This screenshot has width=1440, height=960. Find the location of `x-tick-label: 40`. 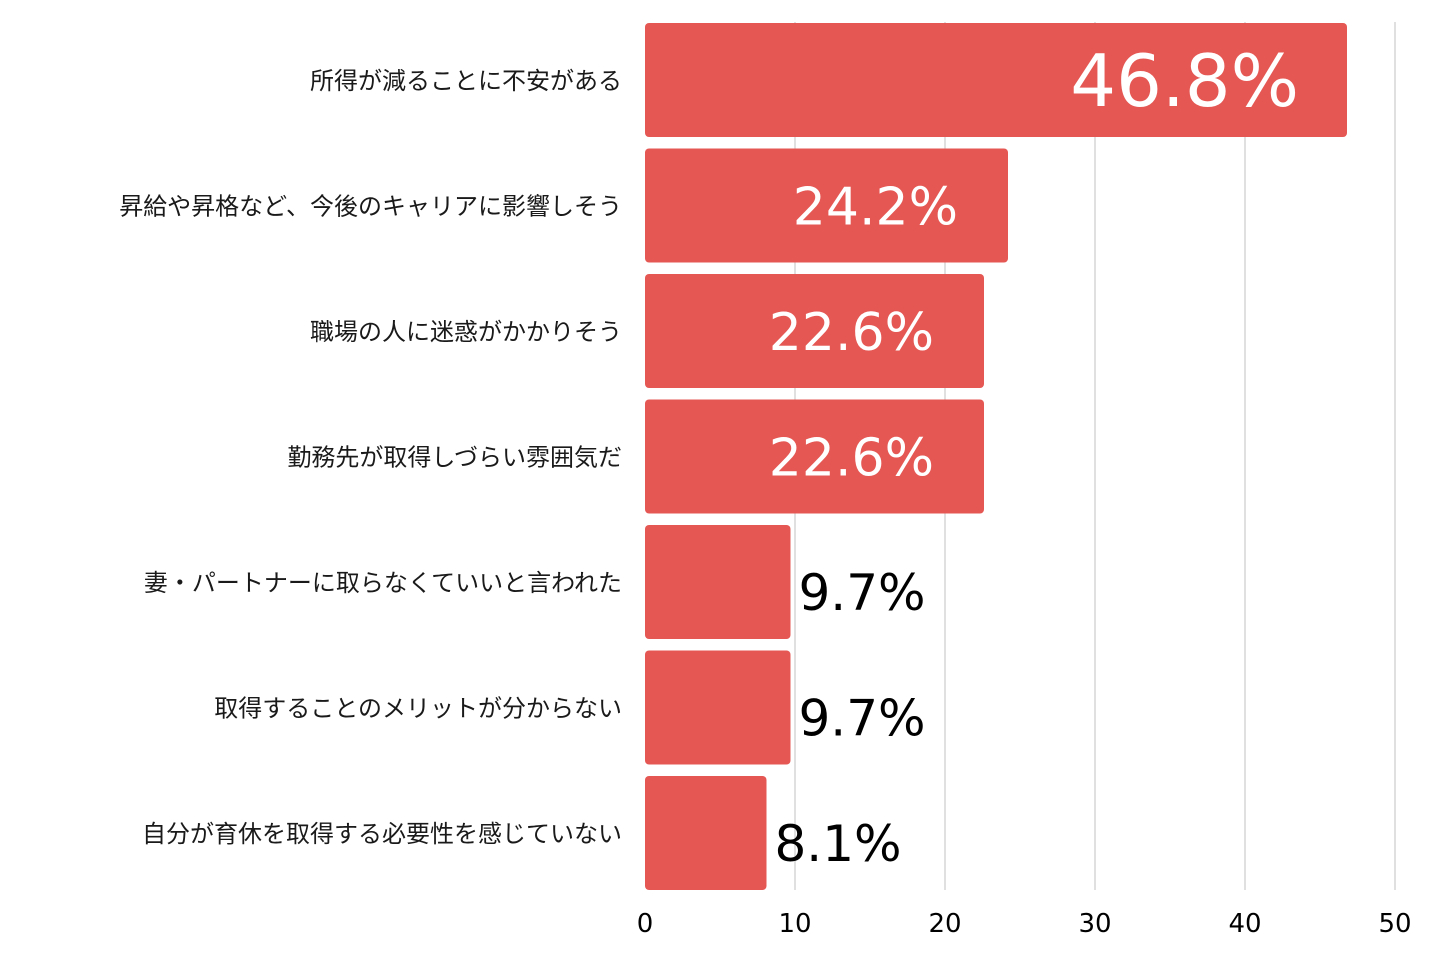

x-tick-label: 40 is located at coordinates (1244, 924).